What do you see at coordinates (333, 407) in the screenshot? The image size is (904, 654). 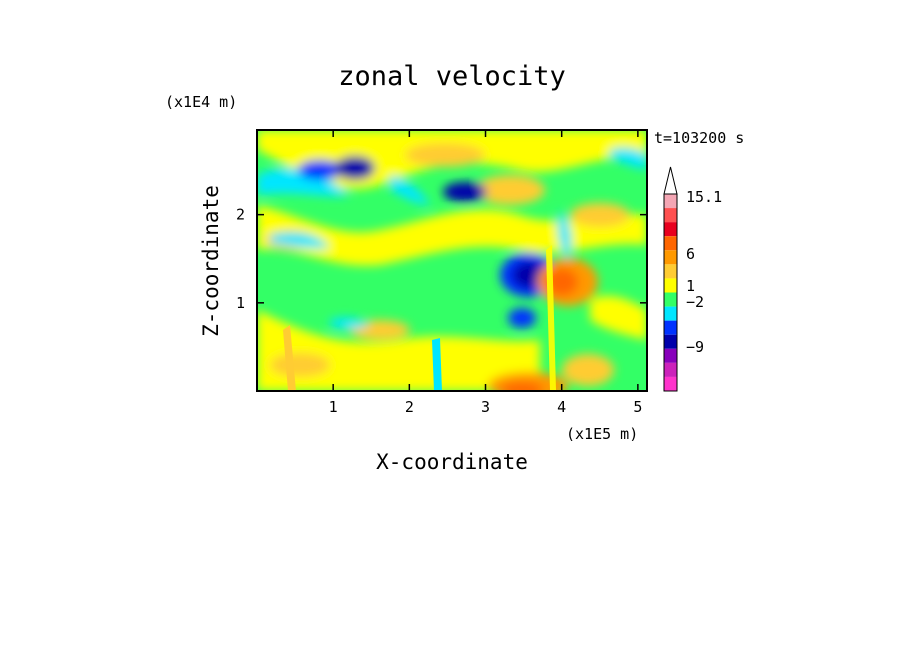 I see `x-tick-label: 1` at bounding box center [333, 407].